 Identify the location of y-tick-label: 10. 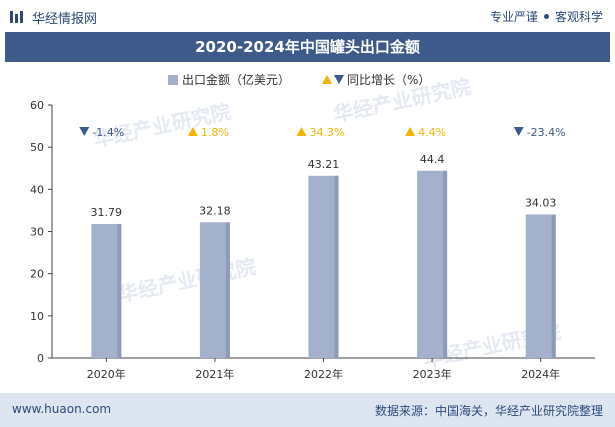
(37, 316).